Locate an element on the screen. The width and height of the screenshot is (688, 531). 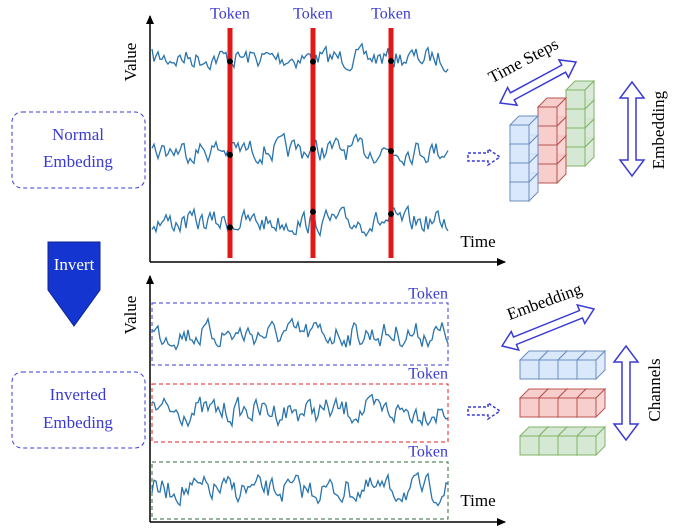
invert-label: Invert is located at coordinates (74, 264).